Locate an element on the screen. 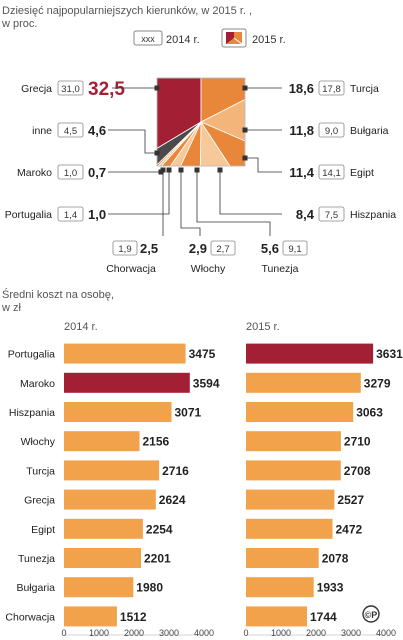 The image size is (403, 640). pie-label-portugalia-leader is located at coordinates (139, 192).